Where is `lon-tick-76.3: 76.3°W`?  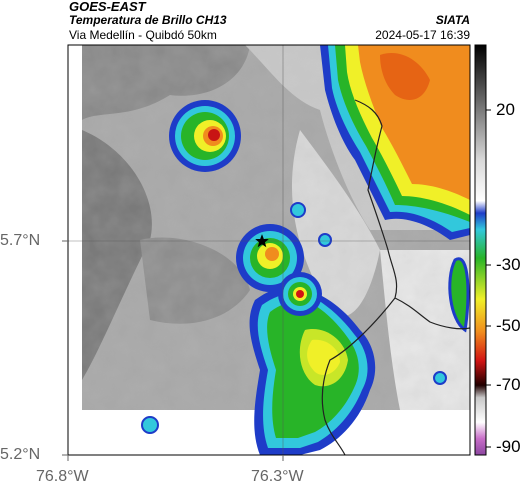 lon-tick-76.3: 76.3°W is located at coordinates (277, 476).